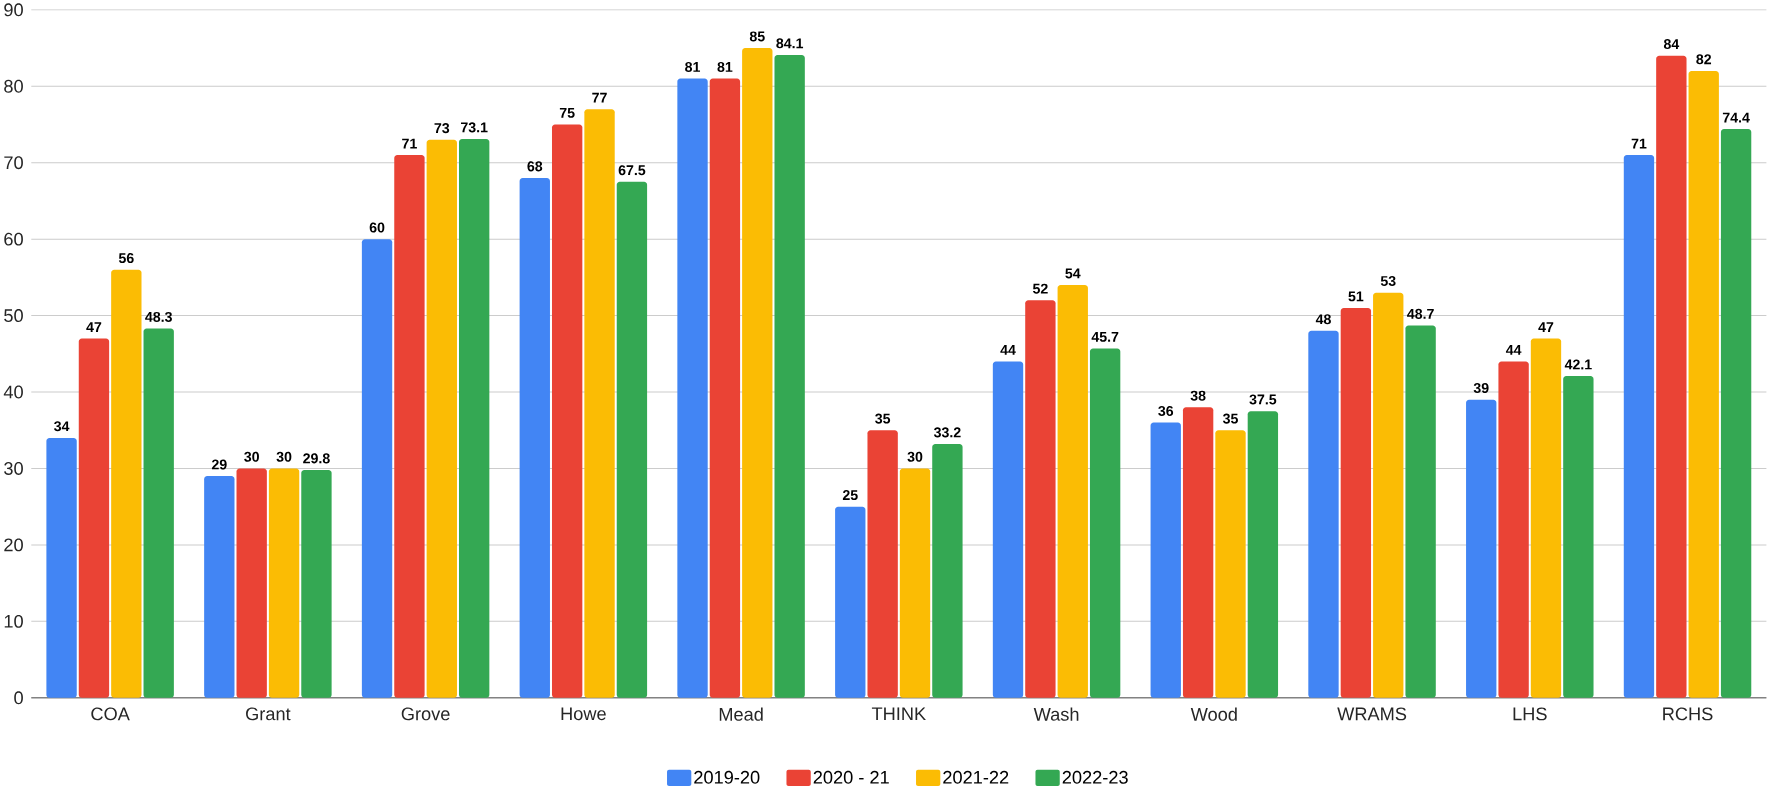 The image size is (1767, 789). Describe the element at coordinates (474, 127) in the screenshot. I see `data-label: 73.1` at that location.